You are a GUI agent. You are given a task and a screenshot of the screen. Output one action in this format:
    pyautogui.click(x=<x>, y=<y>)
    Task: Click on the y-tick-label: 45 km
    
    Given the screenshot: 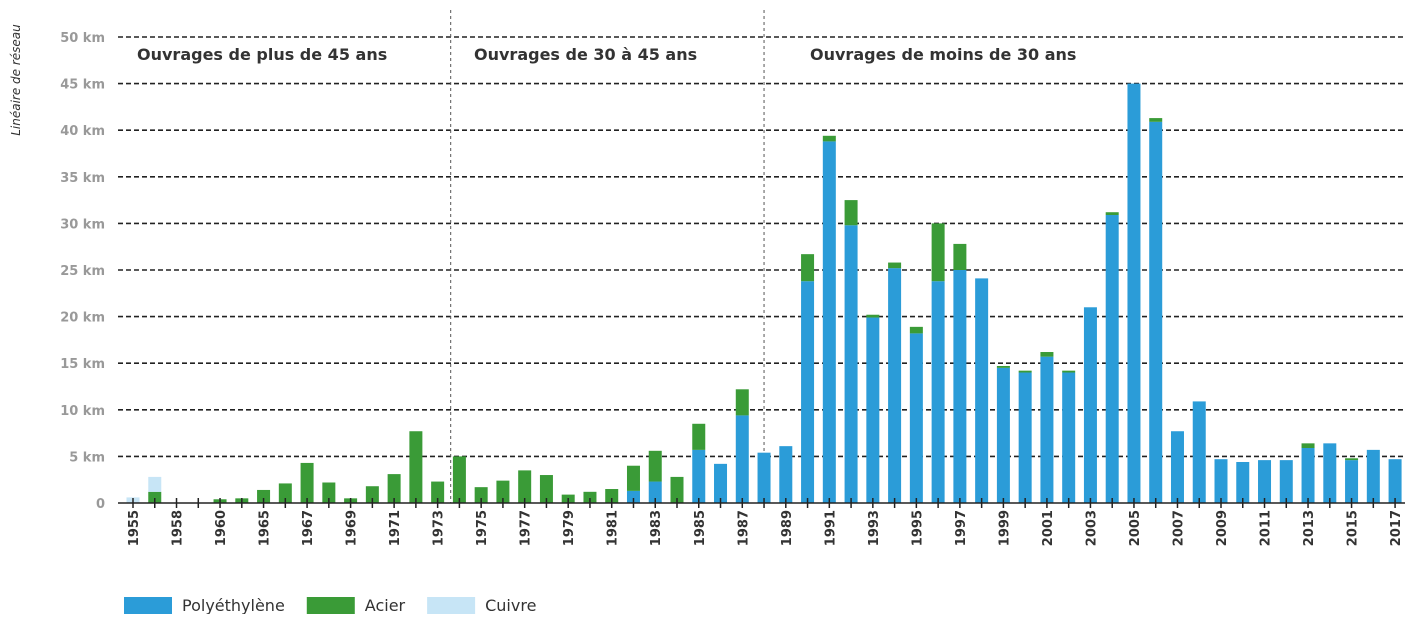 What is the action you would take?
    pyautogui.click(x=82, y=85)
    